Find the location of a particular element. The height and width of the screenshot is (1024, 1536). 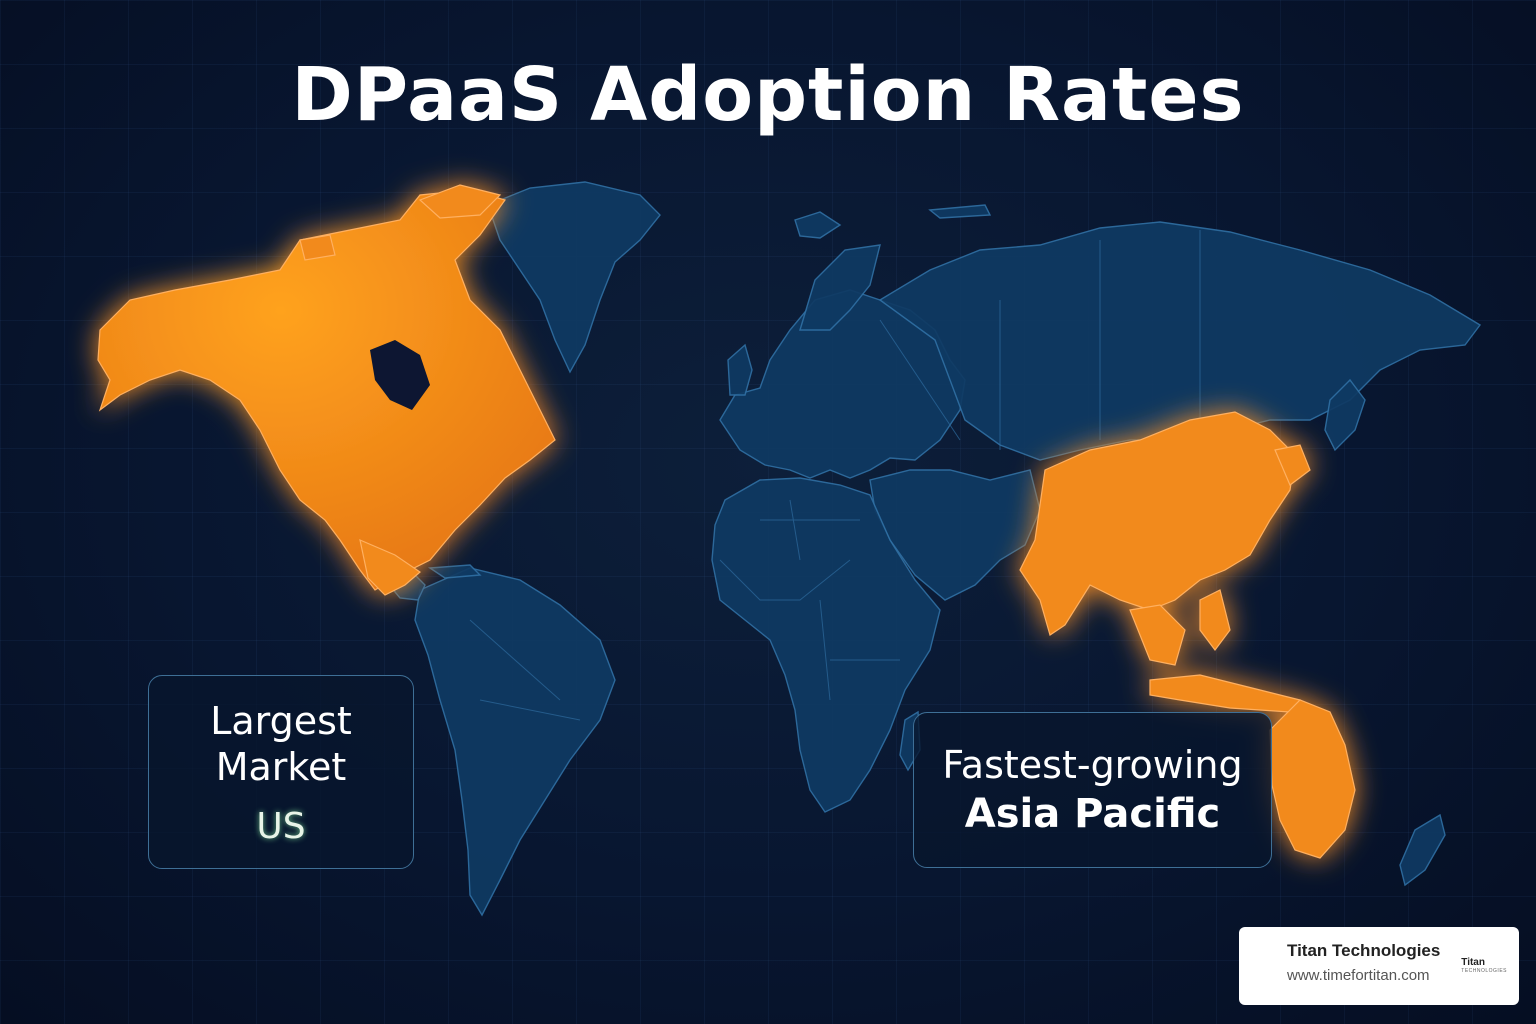

uk-shape is located at coordinates (740, 369).